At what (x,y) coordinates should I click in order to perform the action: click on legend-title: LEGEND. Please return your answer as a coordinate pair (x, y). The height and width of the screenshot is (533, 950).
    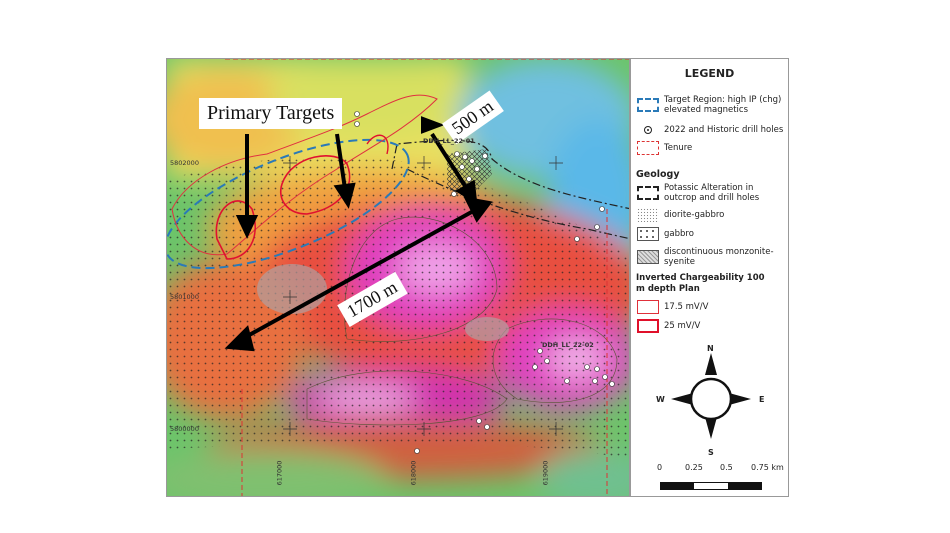
    Looking at the image, I should click on (709, 73).